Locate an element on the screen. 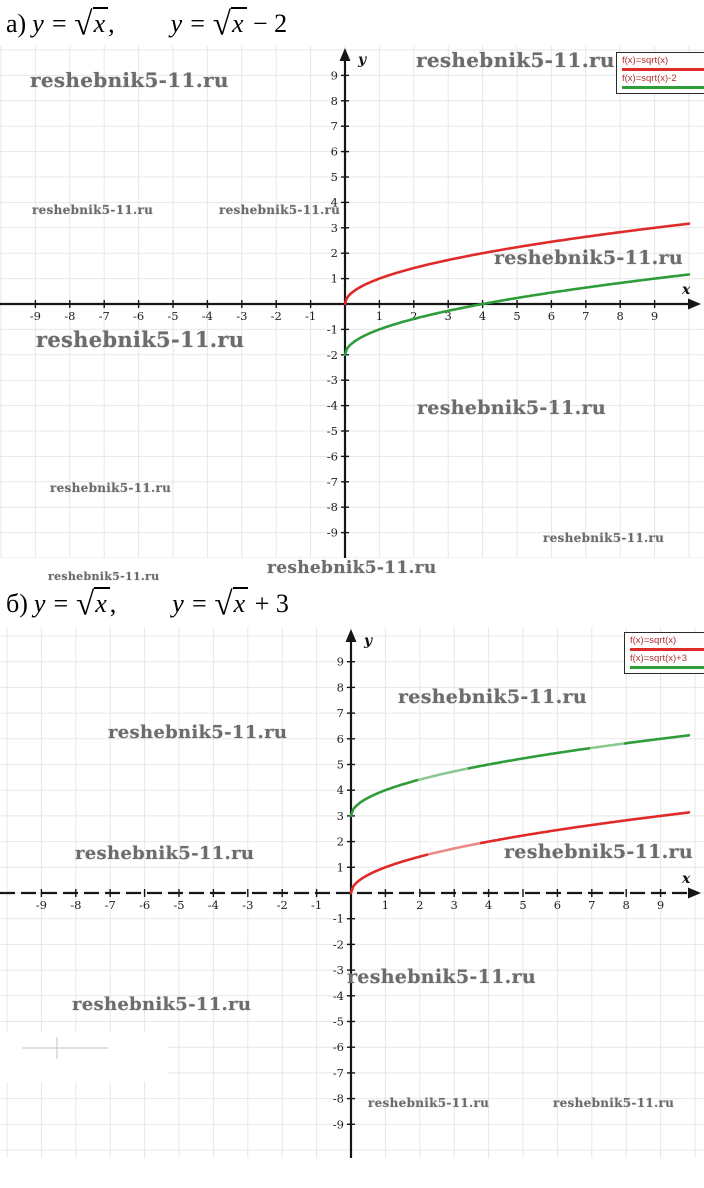 The image size is (704, 1188). legend-entry: f(x)=sqrt(x)+3 is located at coordinates (667, 661).